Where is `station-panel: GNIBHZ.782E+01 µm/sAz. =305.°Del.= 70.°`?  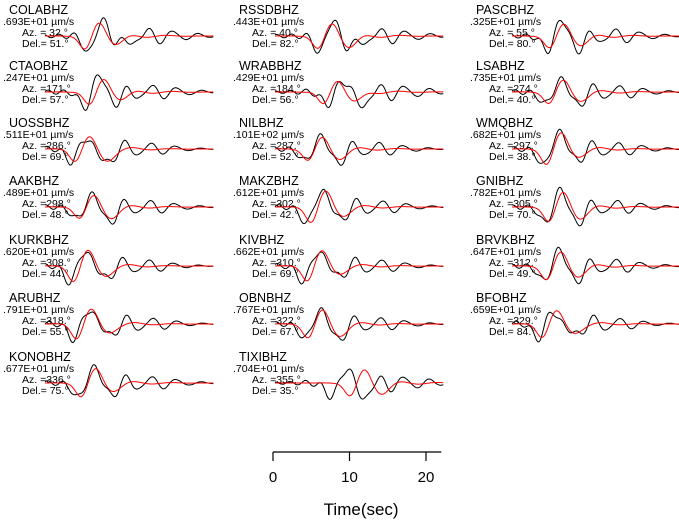 station-panel: GNIBHZ.782E+01 µm/sAz. =305.°Del.= 70.° is located at coordinates (574, 200).